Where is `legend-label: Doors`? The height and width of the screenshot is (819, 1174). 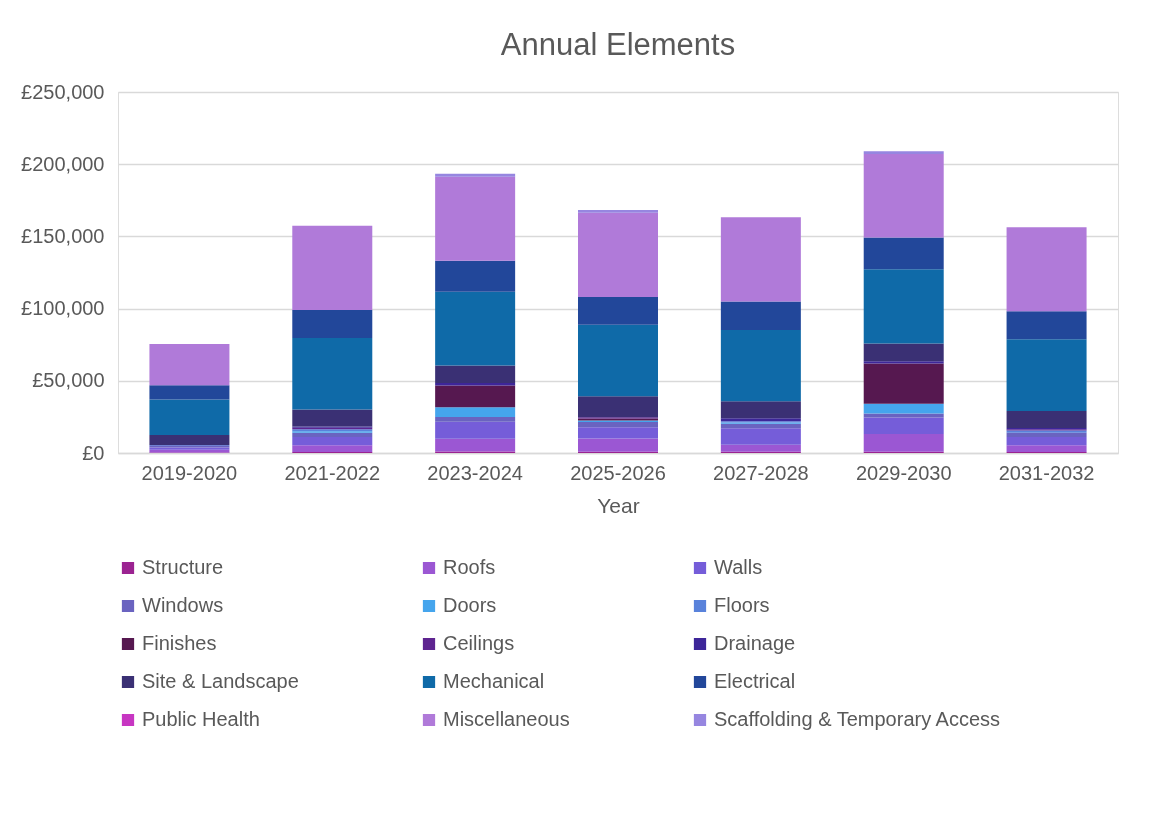
legend-label: Doors is located at coordinates (470, 605).